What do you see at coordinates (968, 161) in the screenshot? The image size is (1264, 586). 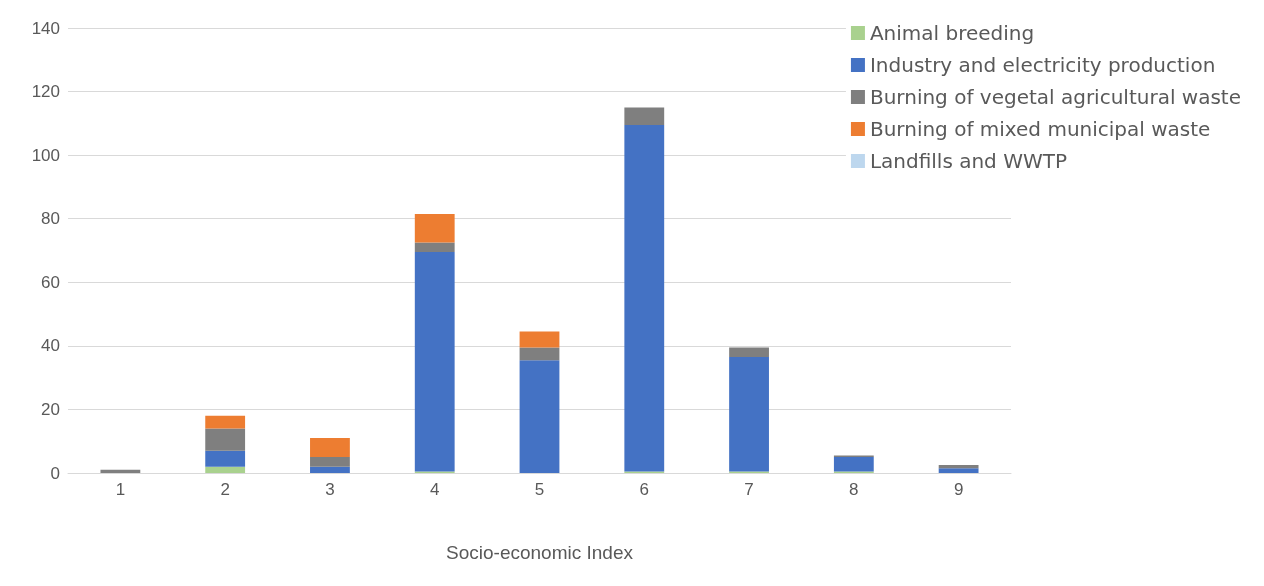 I see `legend-label: Landfills and WWTP` at bounding box center [968, 161].